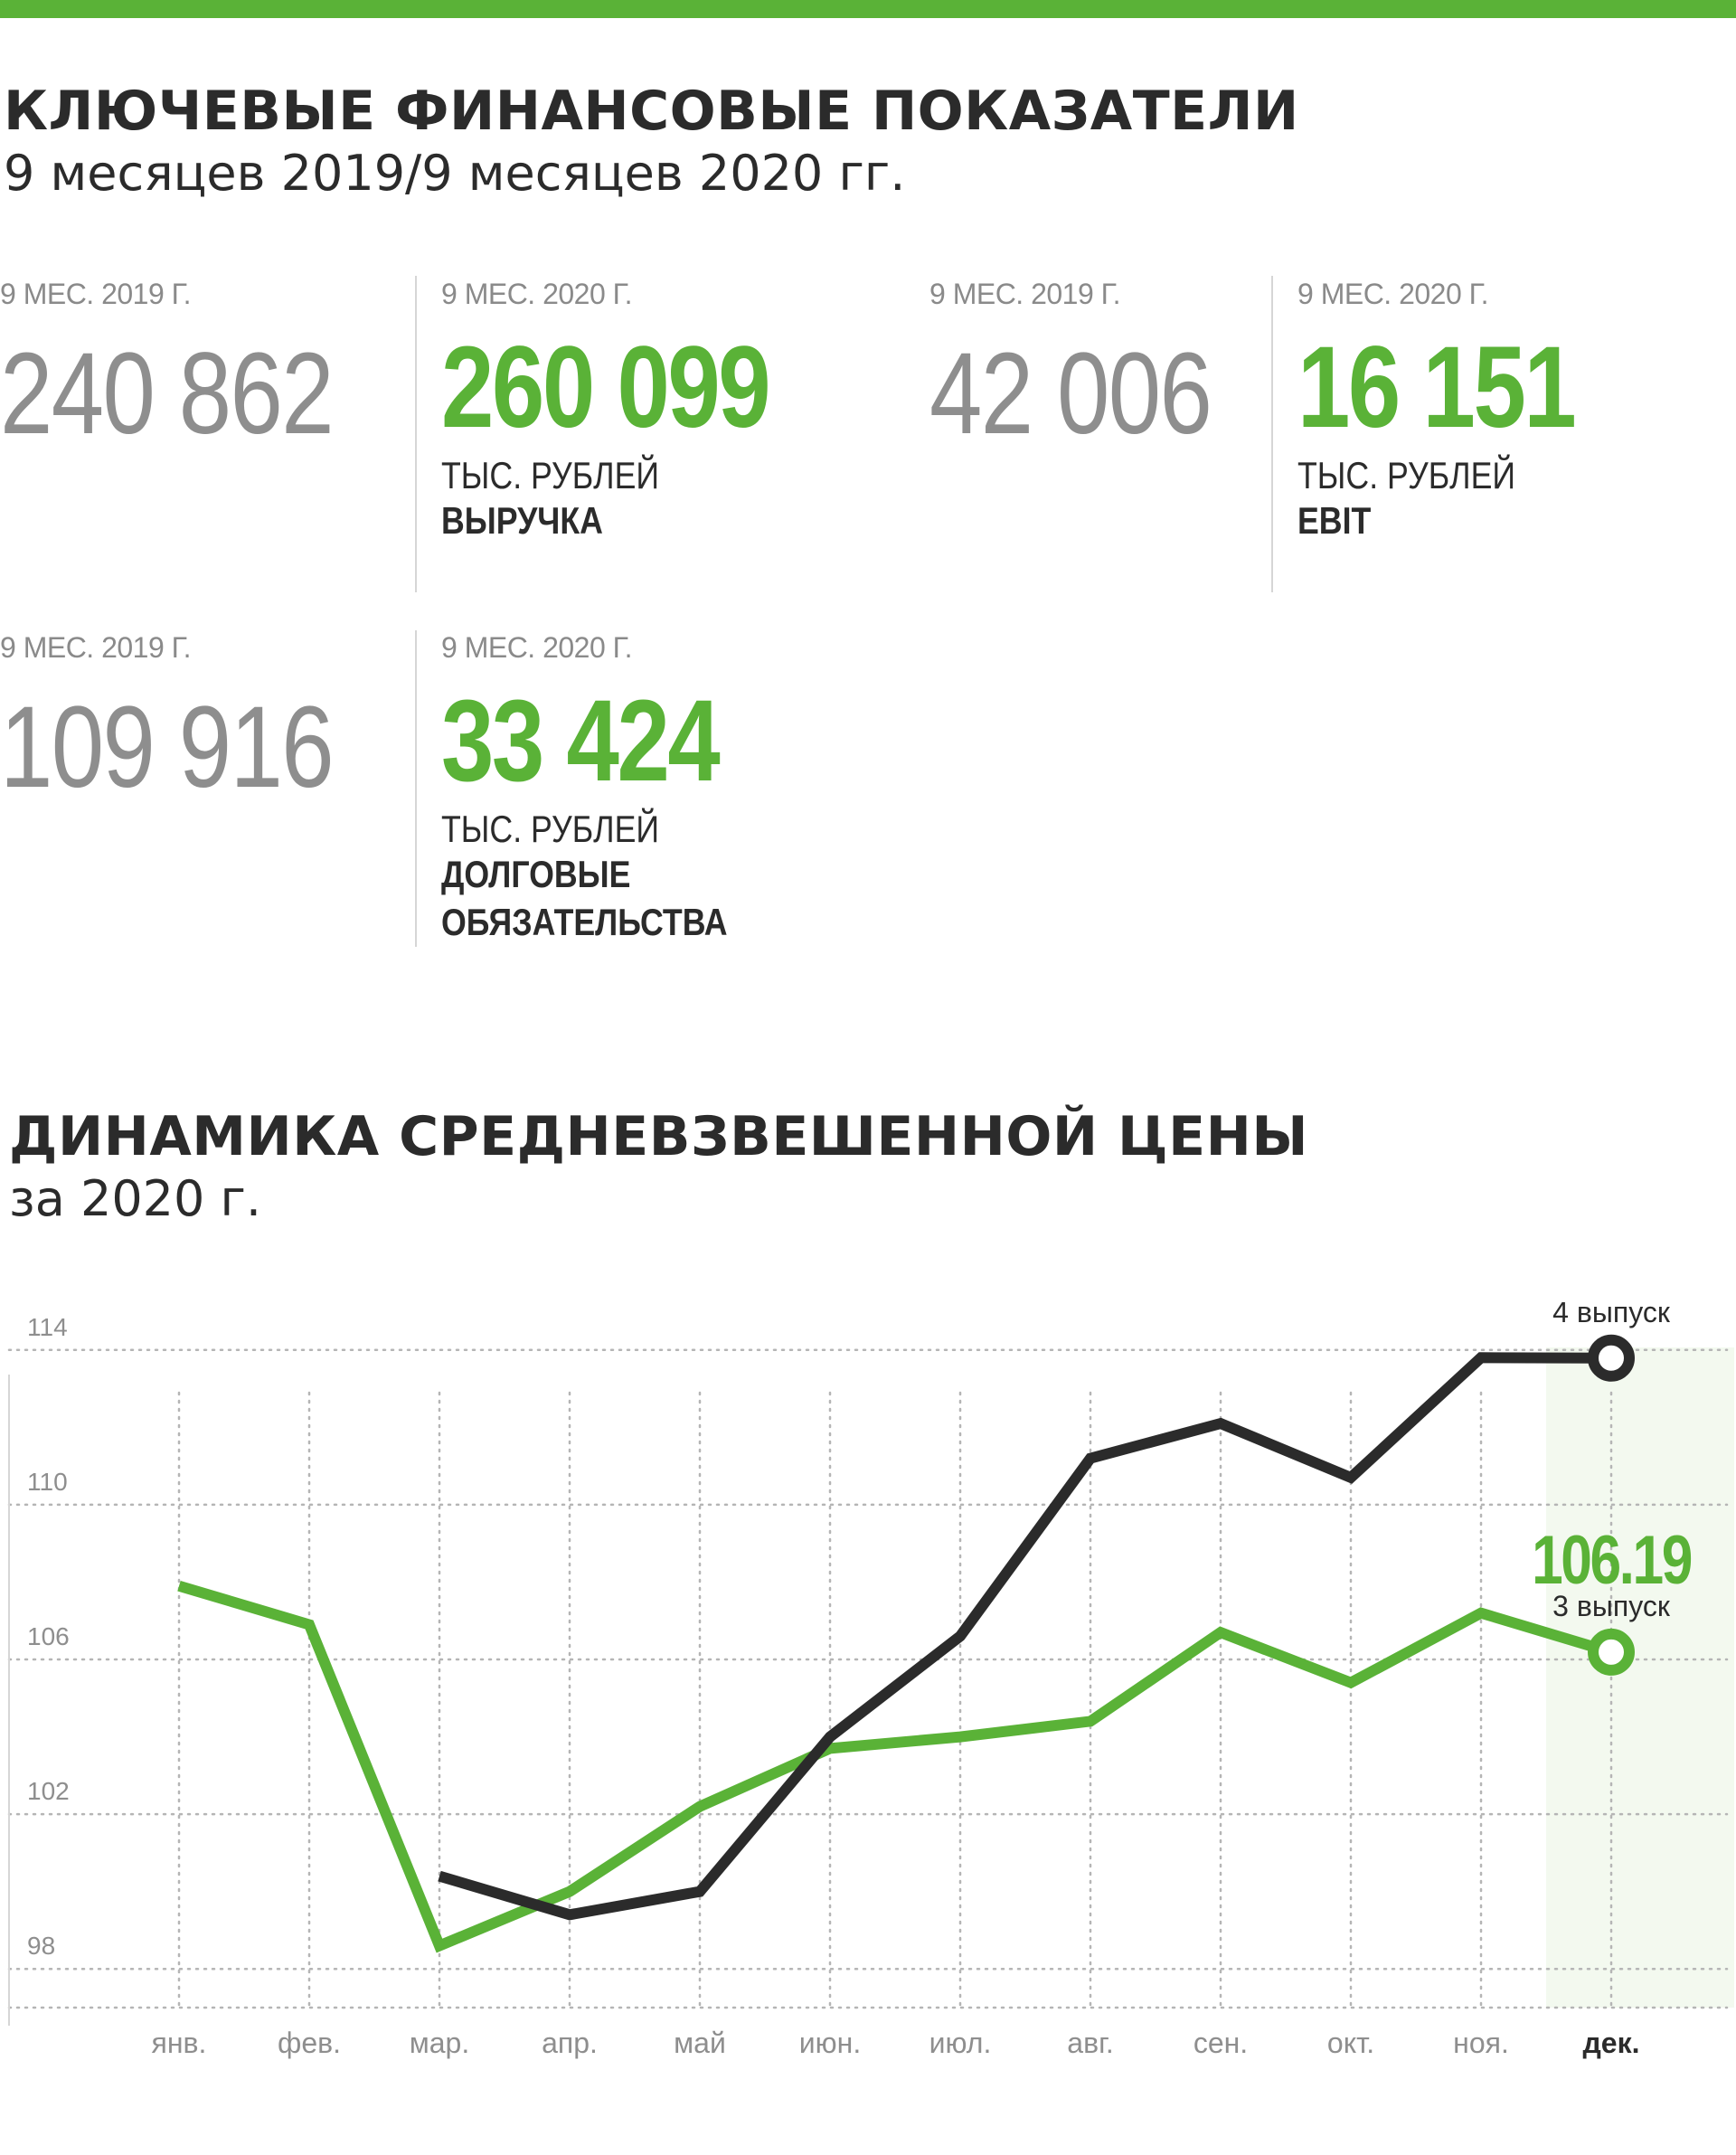 The image size is (1736, 2155). What do you see at coordinates (1221, 2043) in the screenshot?
I see `x-tick-label: сен.` at bounding box center [1221, 2043].